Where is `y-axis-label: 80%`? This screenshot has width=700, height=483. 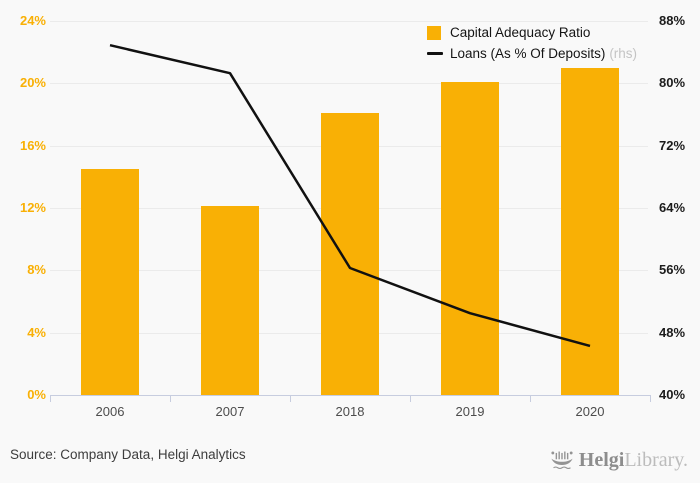
y-axis-label: 80% is located at coordinates (672, 83).